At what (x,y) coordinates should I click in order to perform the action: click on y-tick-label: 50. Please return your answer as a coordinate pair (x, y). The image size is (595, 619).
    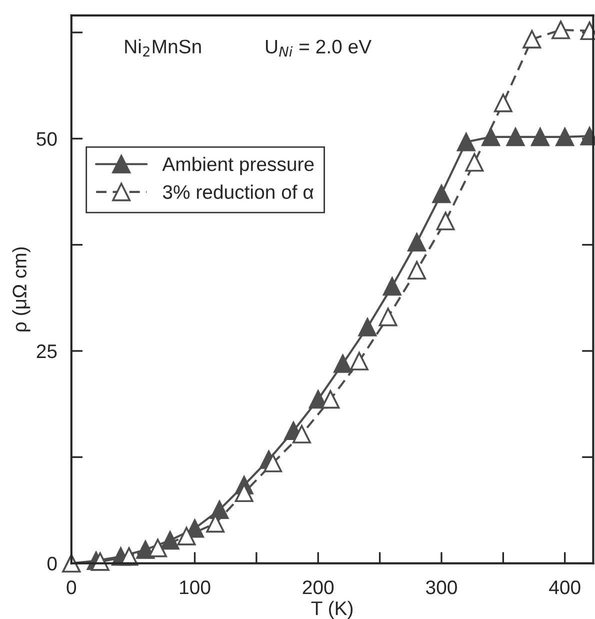
    Looking at the image, I should click on (46, 139).